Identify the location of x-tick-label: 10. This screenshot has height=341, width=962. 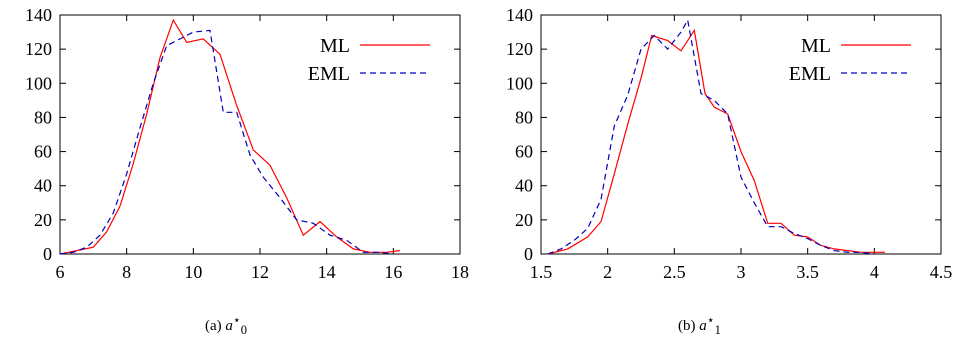
(193, 272).